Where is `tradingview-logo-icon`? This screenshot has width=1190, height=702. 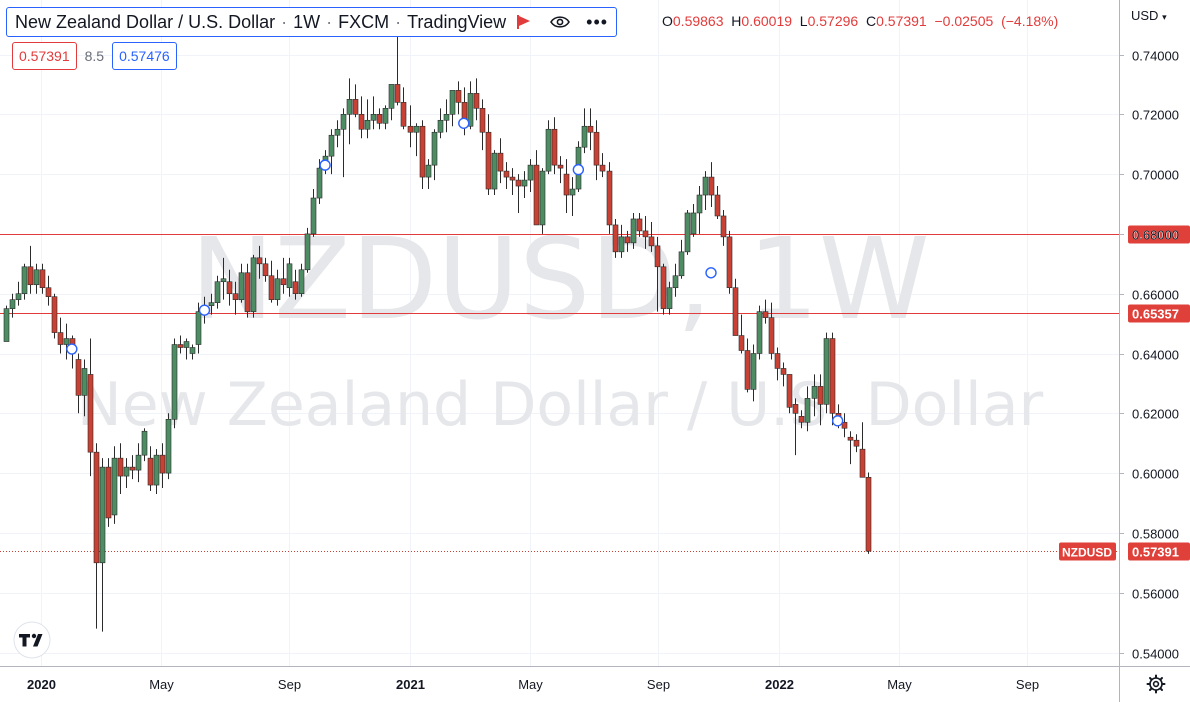
tradingview-logo-icon is located at coordinates (32, 640).